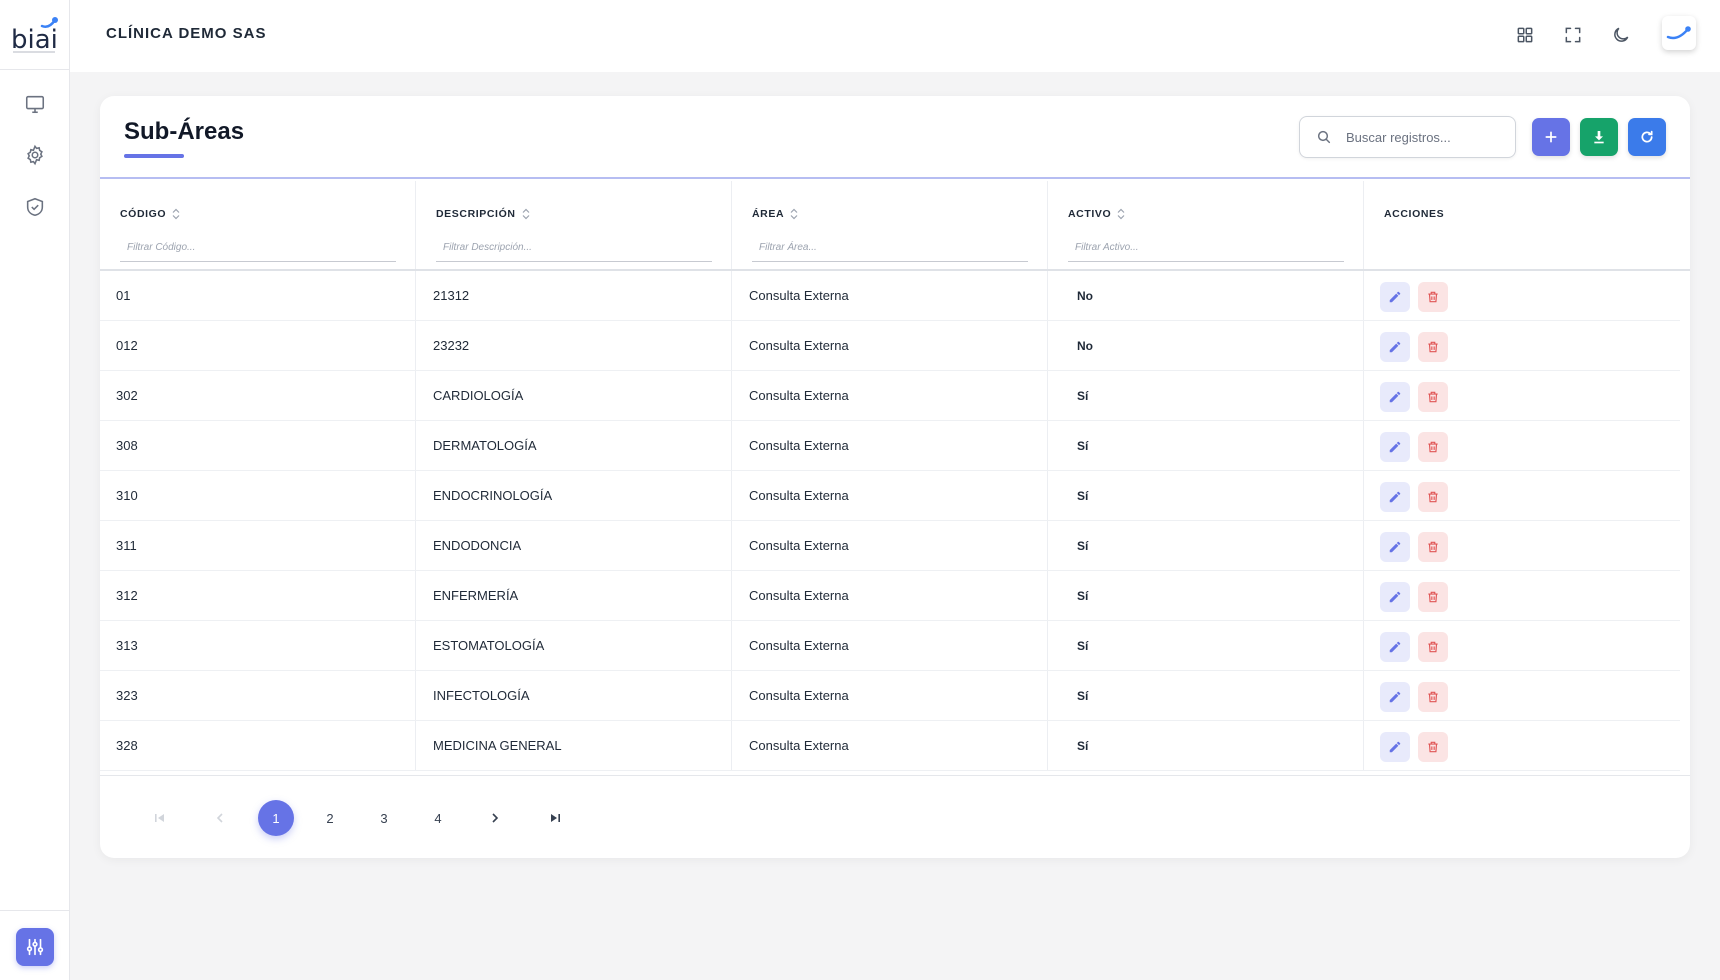 The image size is (1720, 980). What do you see at coordinates (890, 396) in the screenshot?
I see `table-row: 302 CARDIOLOGÍA Consulta Externa Sí` at bounding box center [890, 396].